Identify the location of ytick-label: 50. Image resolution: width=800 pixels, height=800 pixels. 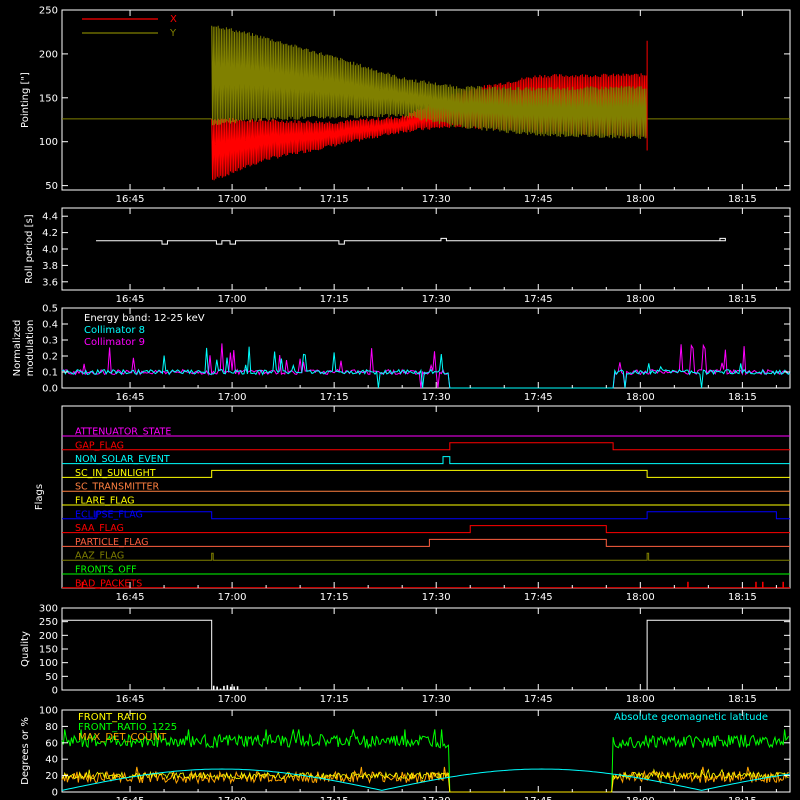
(51, 677).